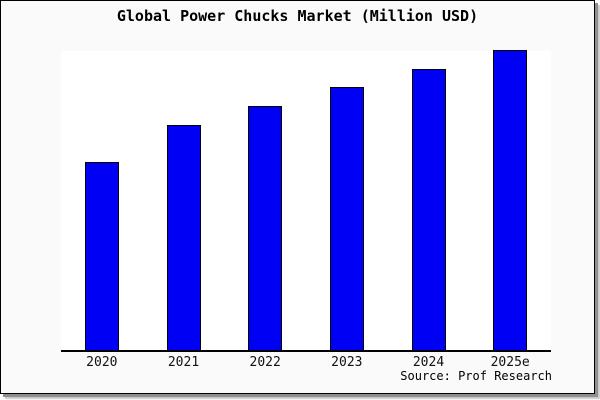 The image size is (600, 400). I want to click on x-axis-labels: 2020 2021 2022 2023 2024 2025e, so click(306, 363).